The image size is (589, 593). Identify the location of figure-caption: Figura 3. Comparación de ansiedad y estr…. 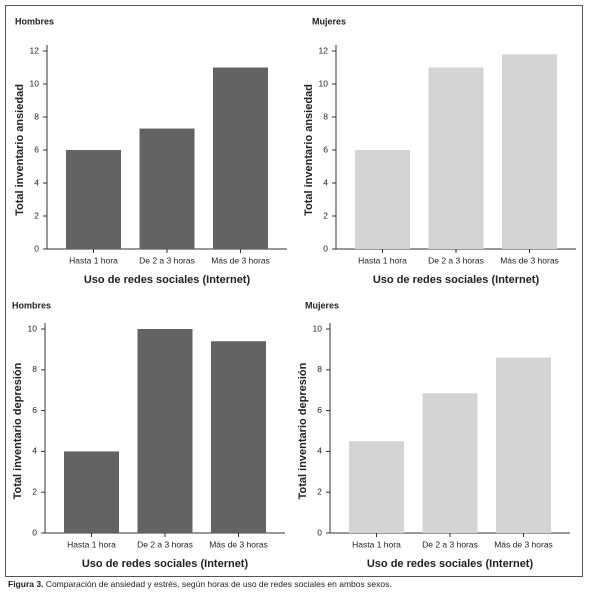
(200, 584).